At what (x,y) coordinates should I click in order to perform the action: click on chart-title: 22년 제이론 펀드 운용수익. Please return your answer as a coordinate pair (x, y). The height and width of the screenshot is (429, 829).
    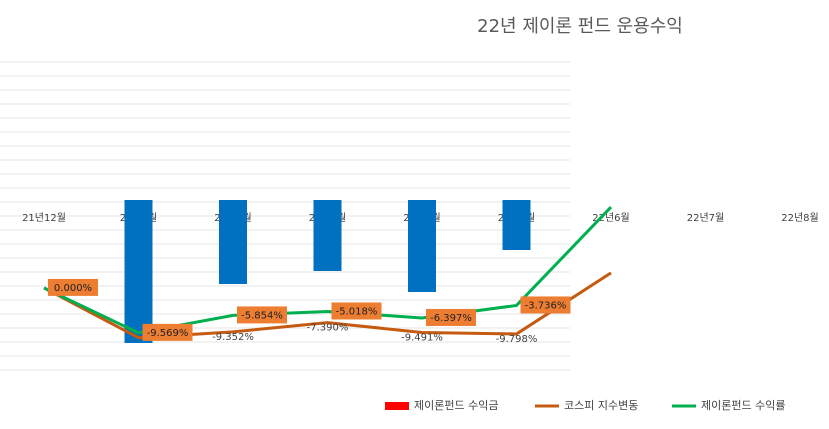
    Looking at the image, I should click on (580, 26).